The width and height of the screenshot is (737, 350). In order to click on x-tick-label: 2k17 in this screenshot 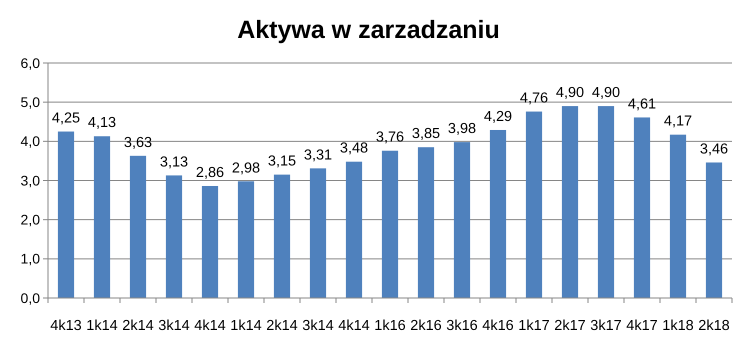, I will do `click(570, 326)`.